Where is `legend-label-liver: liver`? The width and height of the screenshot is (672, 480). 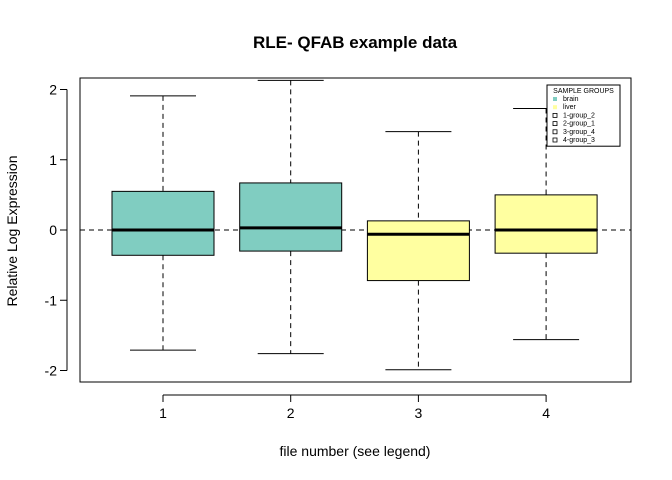 legend-label-liver: liver is located at coordinates (570, 107).